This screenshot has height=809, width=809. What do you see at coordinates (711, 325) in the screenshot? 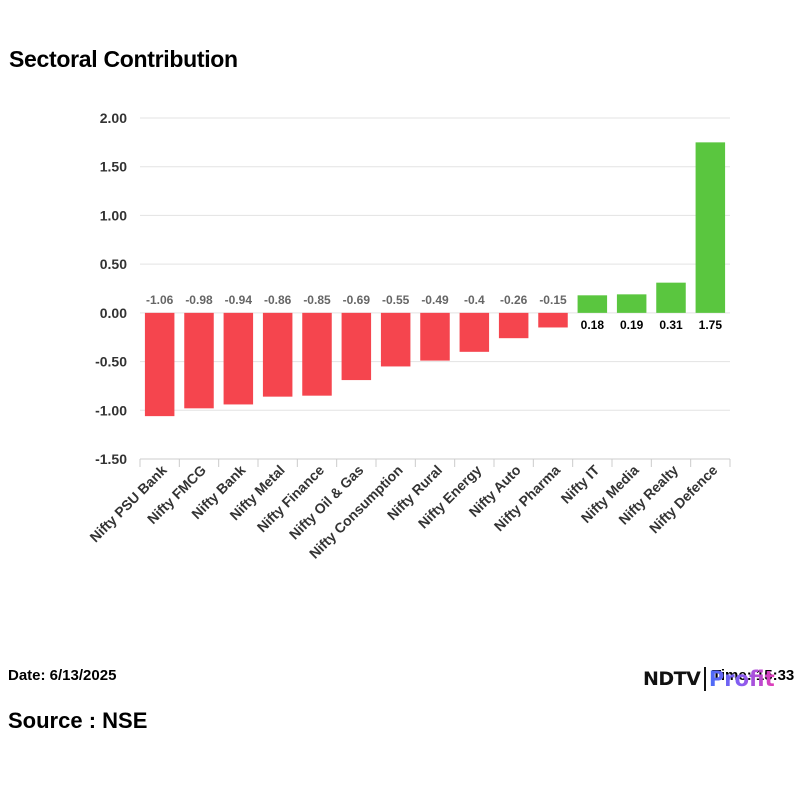
I see `data-label: 1.75` at bounding box center [711, 325].